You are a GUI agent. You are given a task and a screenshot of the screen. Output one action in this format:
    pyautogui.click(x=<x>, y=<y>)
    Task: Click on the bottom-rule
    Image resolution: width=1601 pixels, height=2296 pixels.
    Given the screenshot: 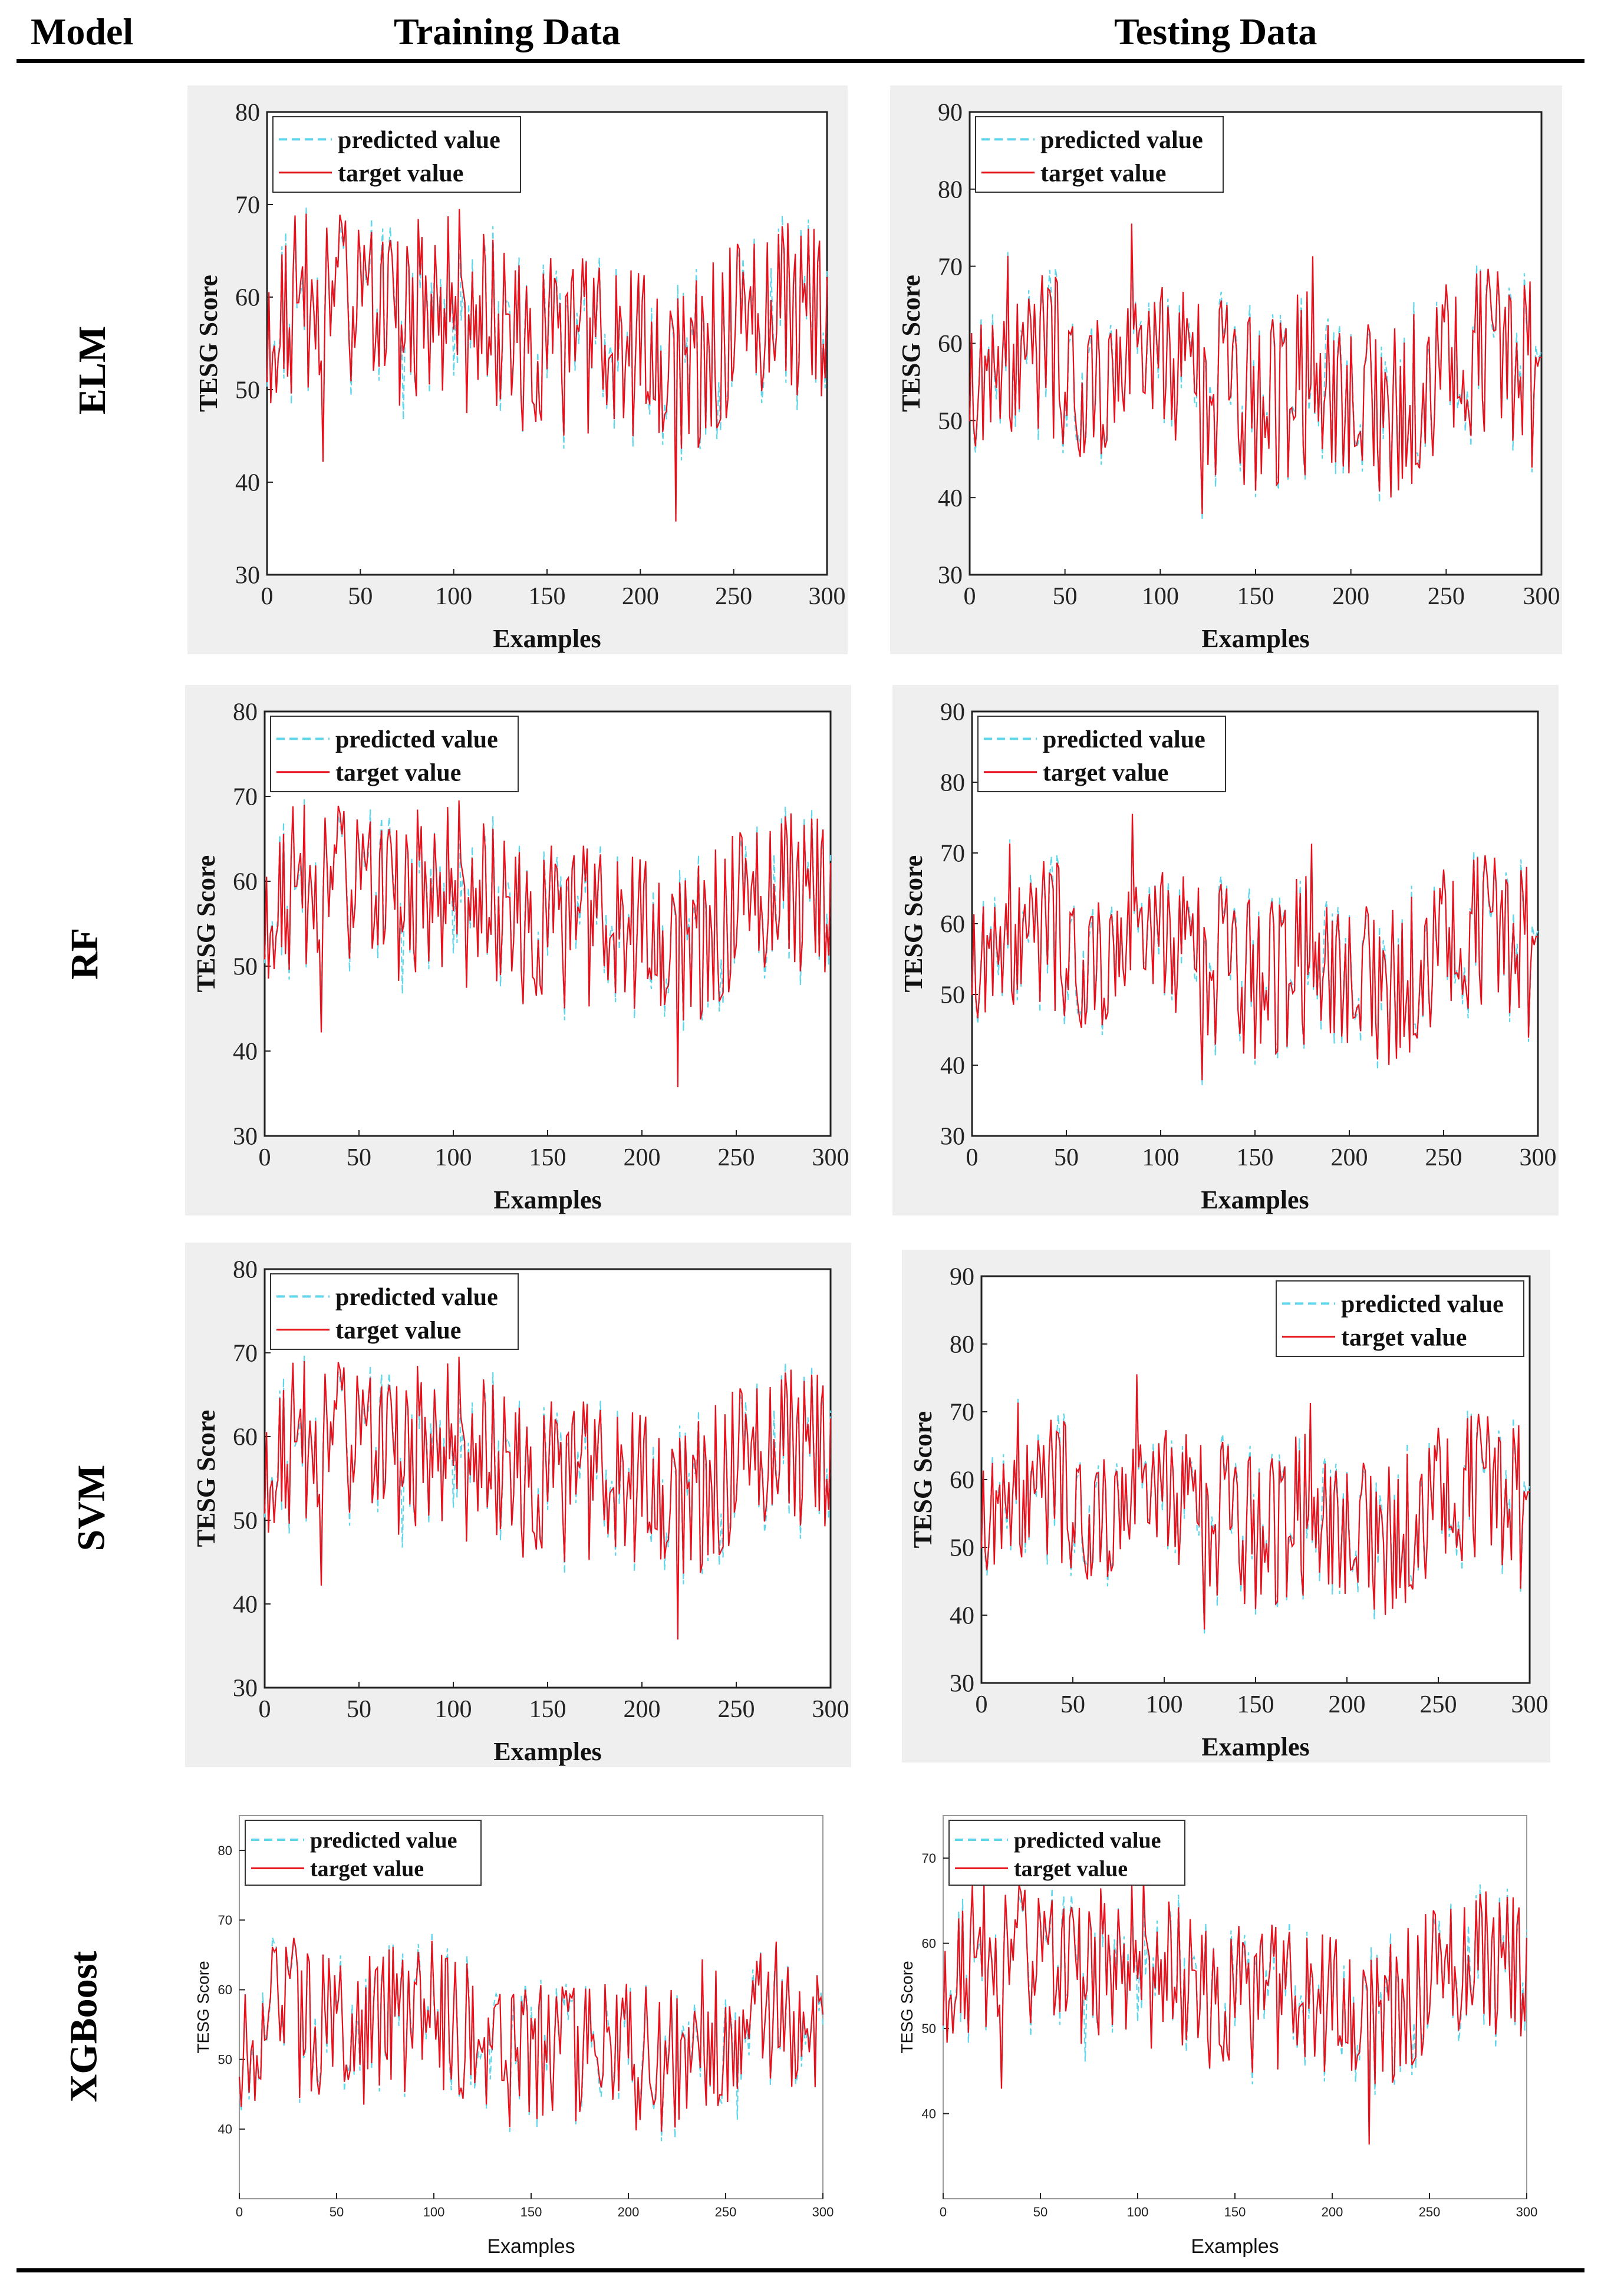 What is the action you would take?
    pyautogui.click(x=800, y=2270)
    